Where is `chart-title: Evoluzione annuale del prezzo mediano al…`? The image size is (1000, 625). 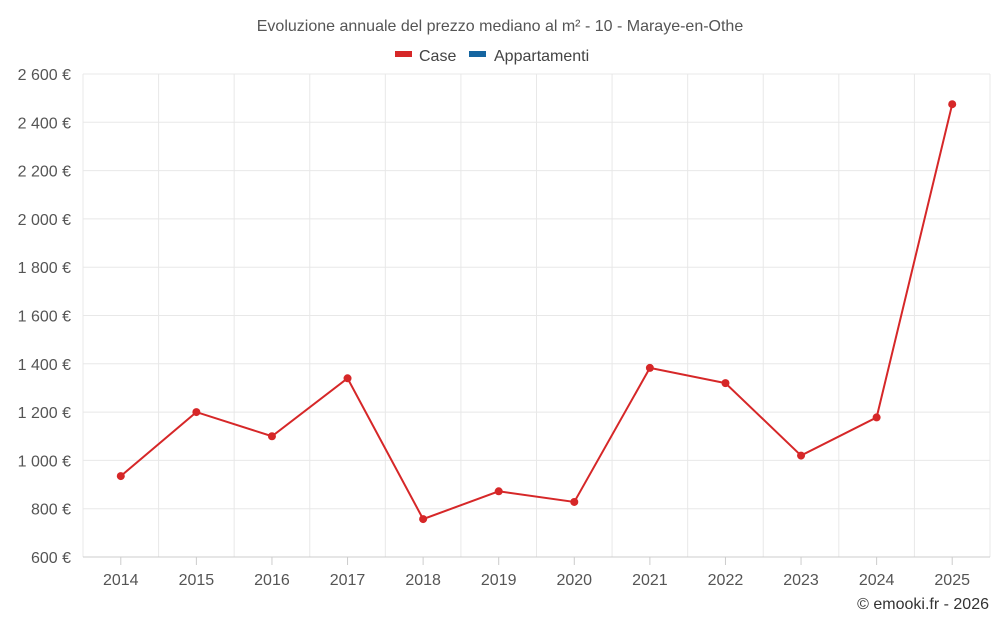 chart-title: Evoluzione annuale del prezzo mediano al… is located at coordinates (500, 26).